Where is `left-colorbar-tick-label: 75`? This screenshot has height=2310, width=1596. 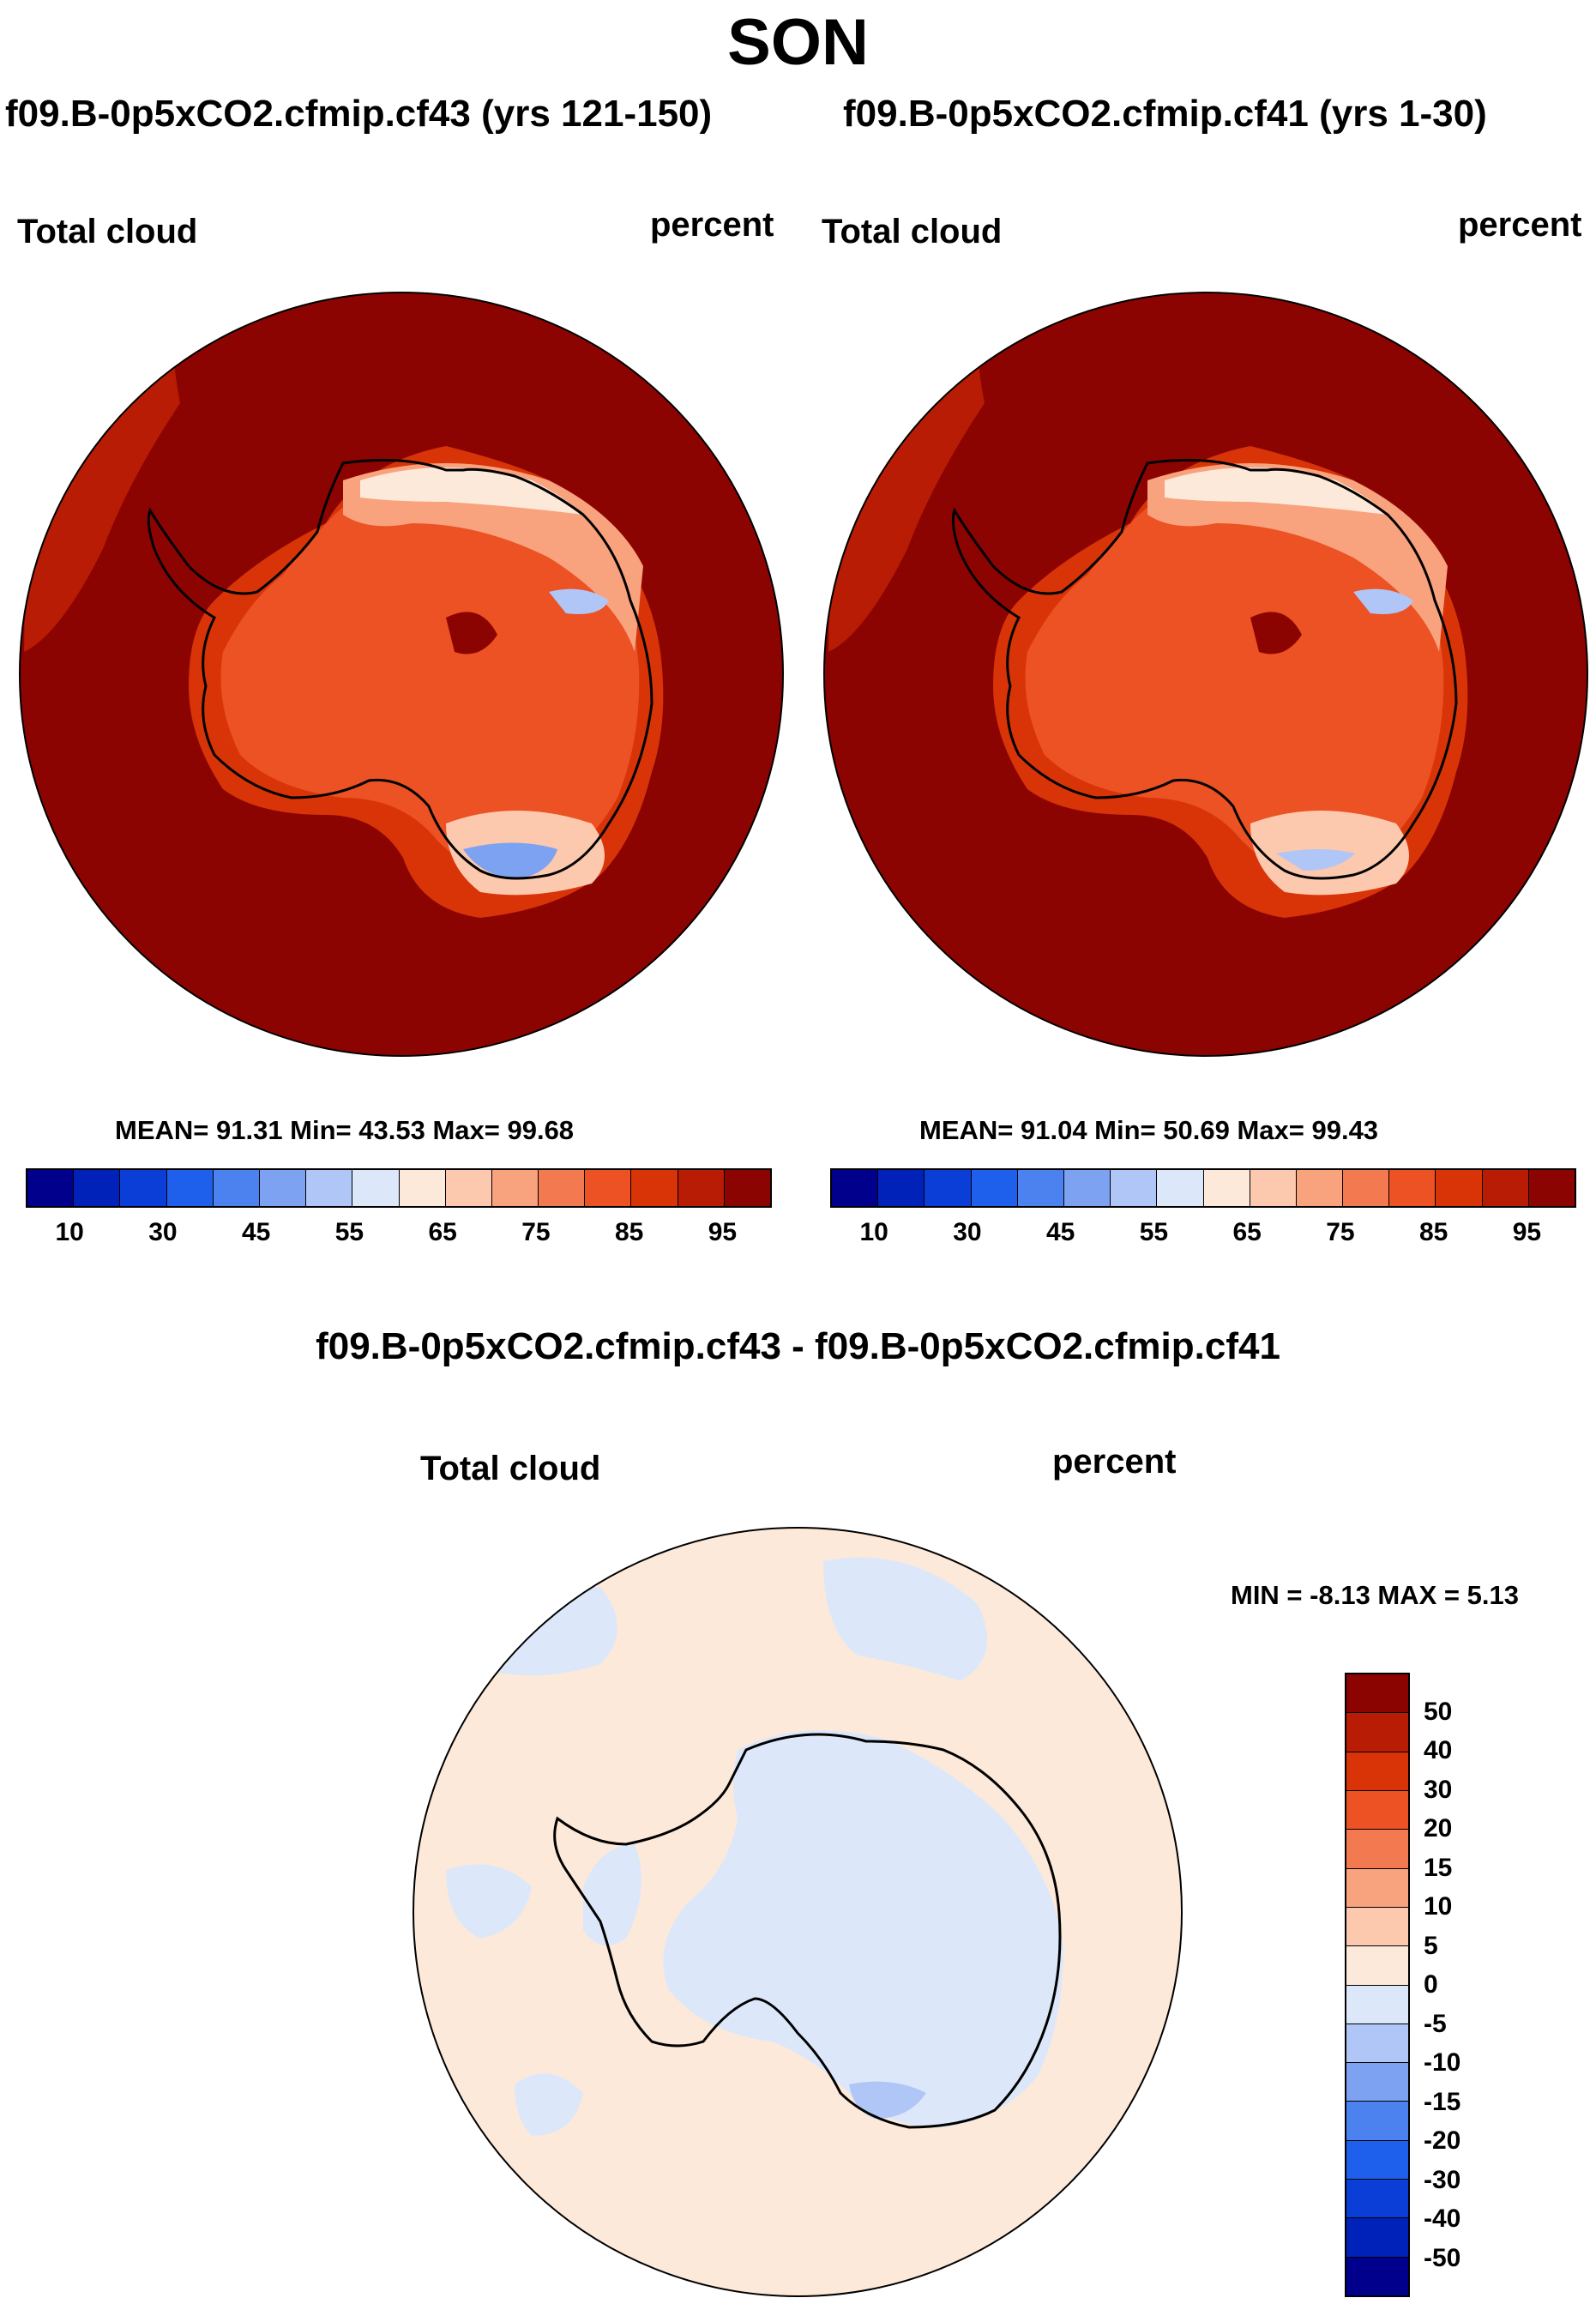 left-colorbar-tick-label: 75 is located at coordinates (536, 1232).